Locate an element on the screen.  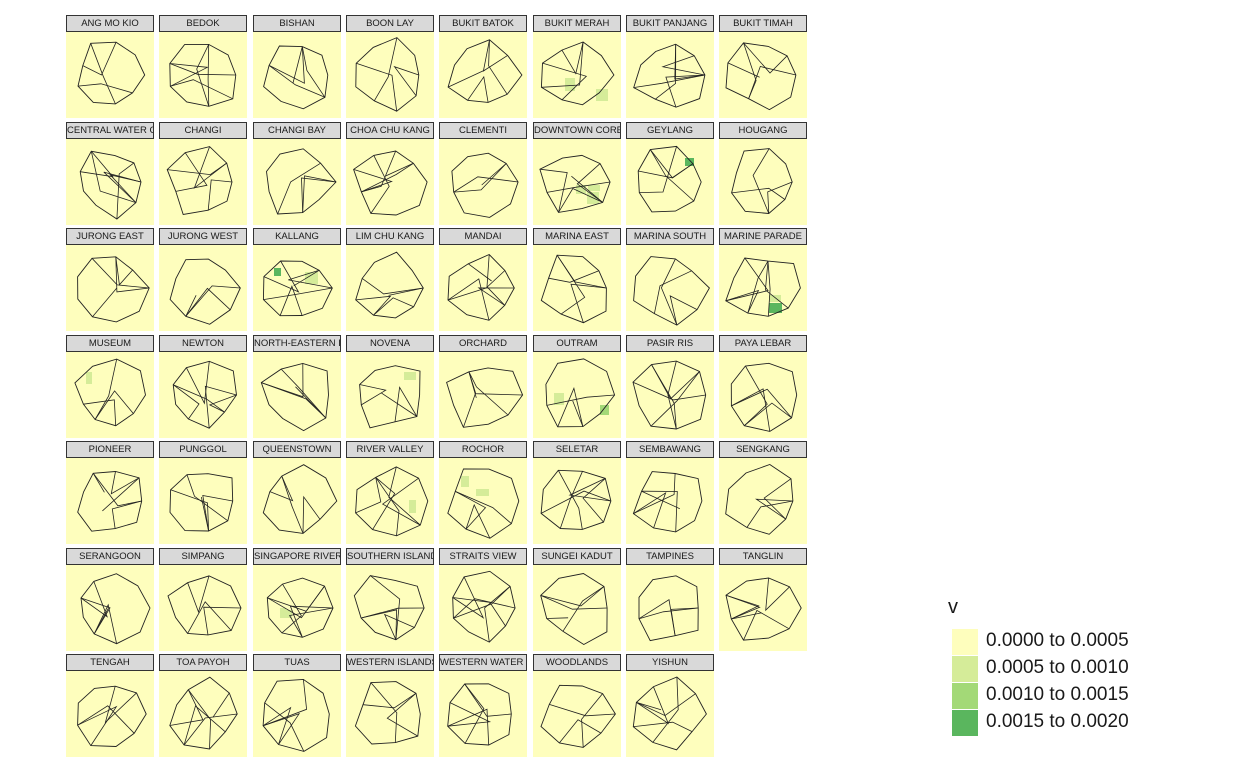
legend-item: 0.0015 to 0.0020 is located at coordinates (1072, 723).